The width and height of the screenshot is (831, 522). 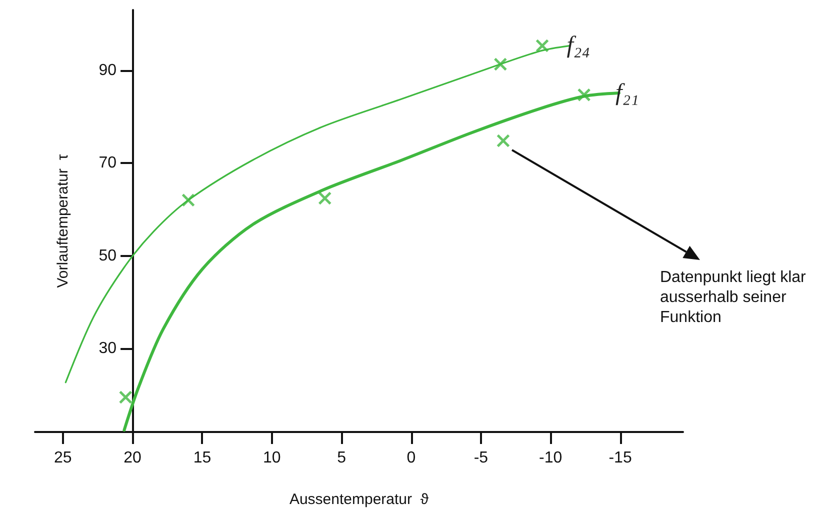 I want to click on x-tick-label: 0, so click(x=411, y=458).